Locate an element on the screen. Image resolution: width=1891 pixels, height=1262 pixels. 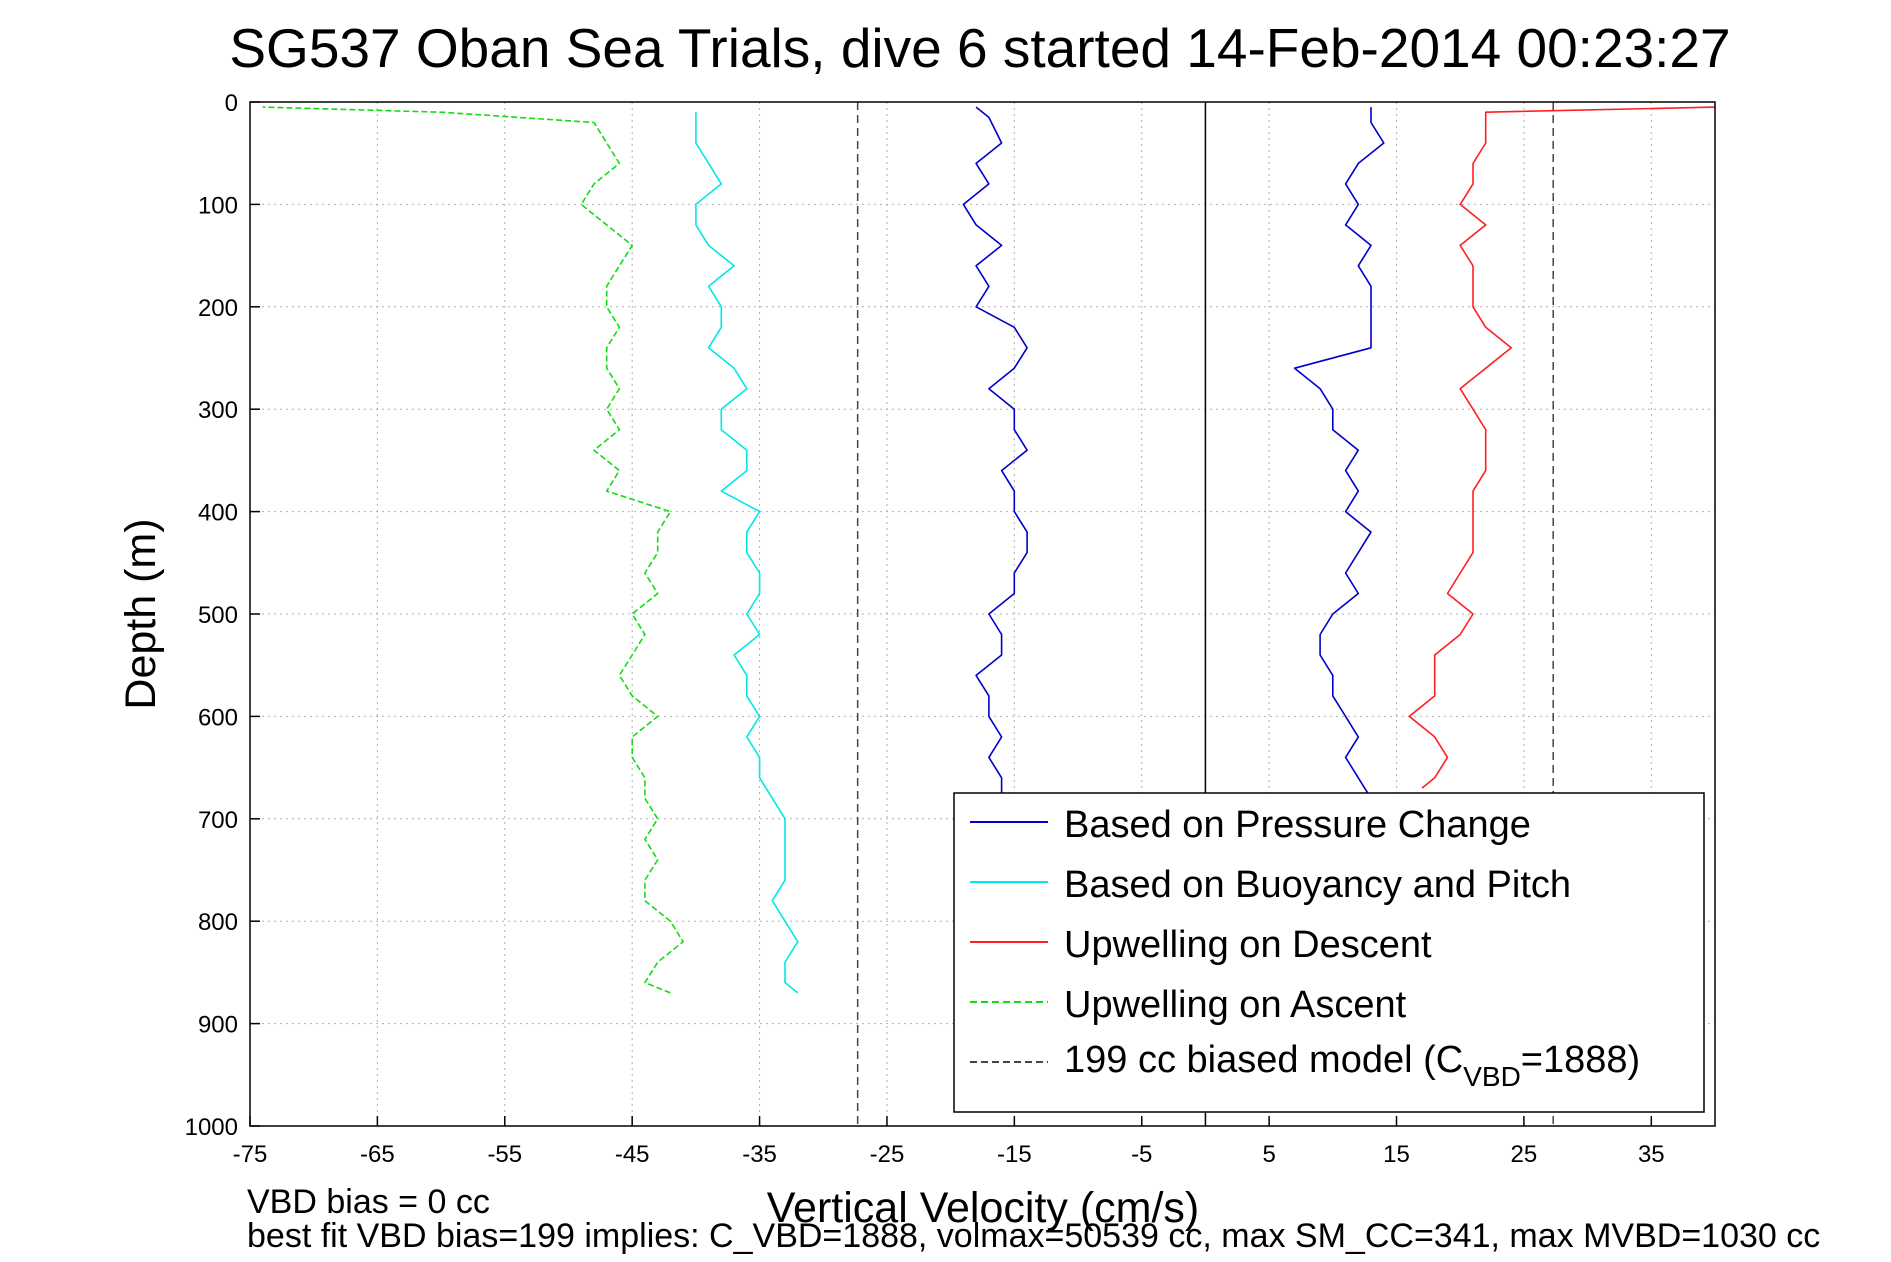
legend-label-model: 199 cc biased model (CVBD=1888) is located at coordinates (1352, 1065).